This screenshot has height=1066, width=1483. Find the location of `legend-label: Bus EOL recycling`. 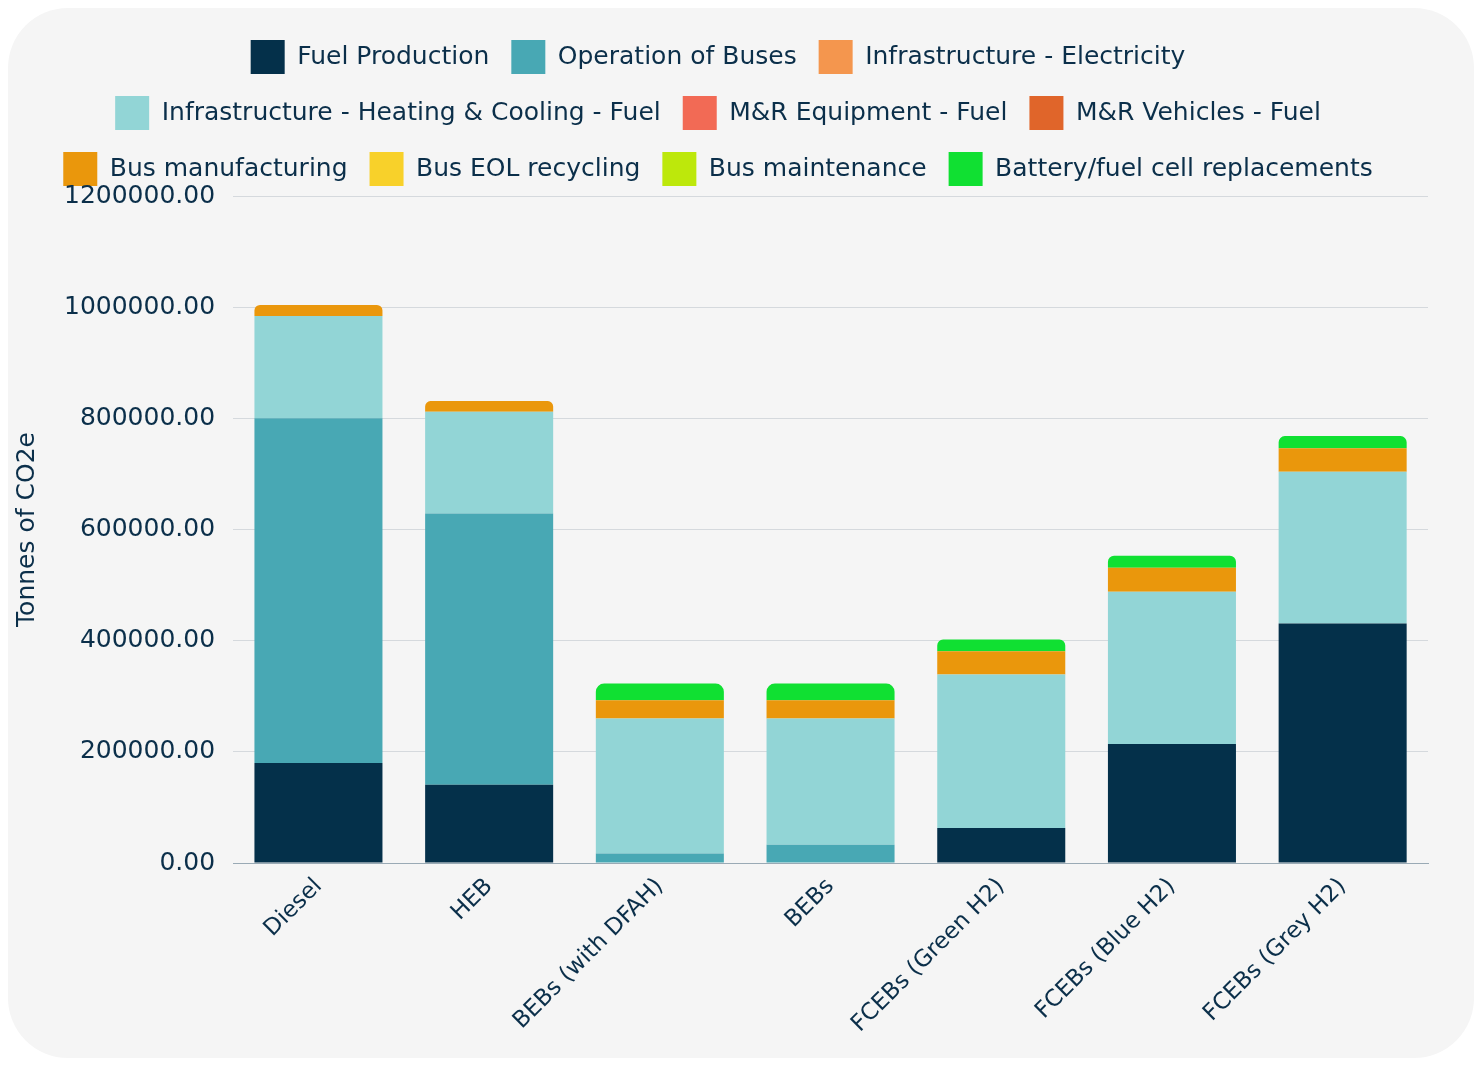

legend-label: Bus EOL recycling is located at coordinates (528, 167).